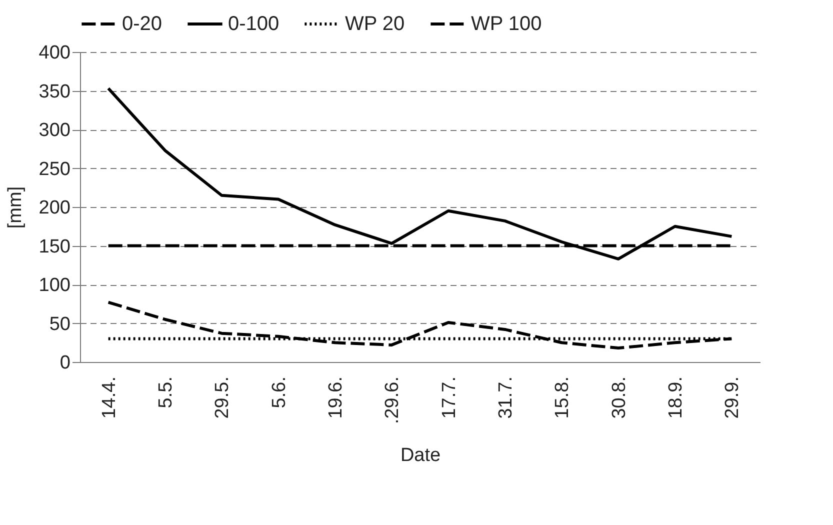 This screenshot has width=833, height=525. Describe the element at coordinates (59, 324) in the screenshot. I see `y-tick-label: 50` at that location.